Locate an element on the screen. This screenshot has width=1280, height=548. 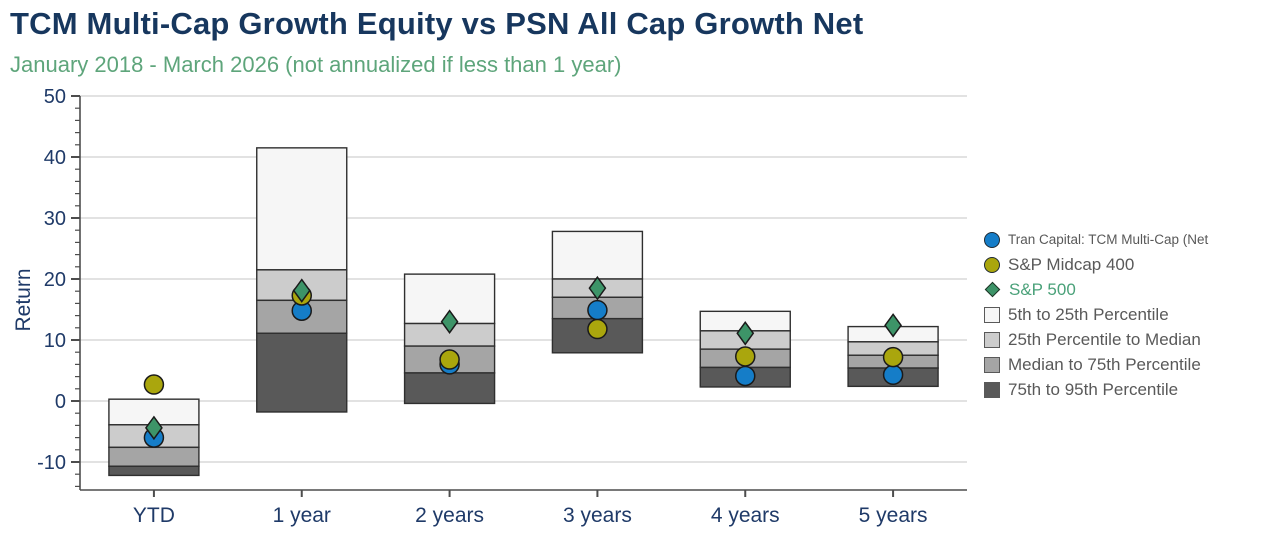
y-tick-label--10: -10 is located at coordinates (51, 463).